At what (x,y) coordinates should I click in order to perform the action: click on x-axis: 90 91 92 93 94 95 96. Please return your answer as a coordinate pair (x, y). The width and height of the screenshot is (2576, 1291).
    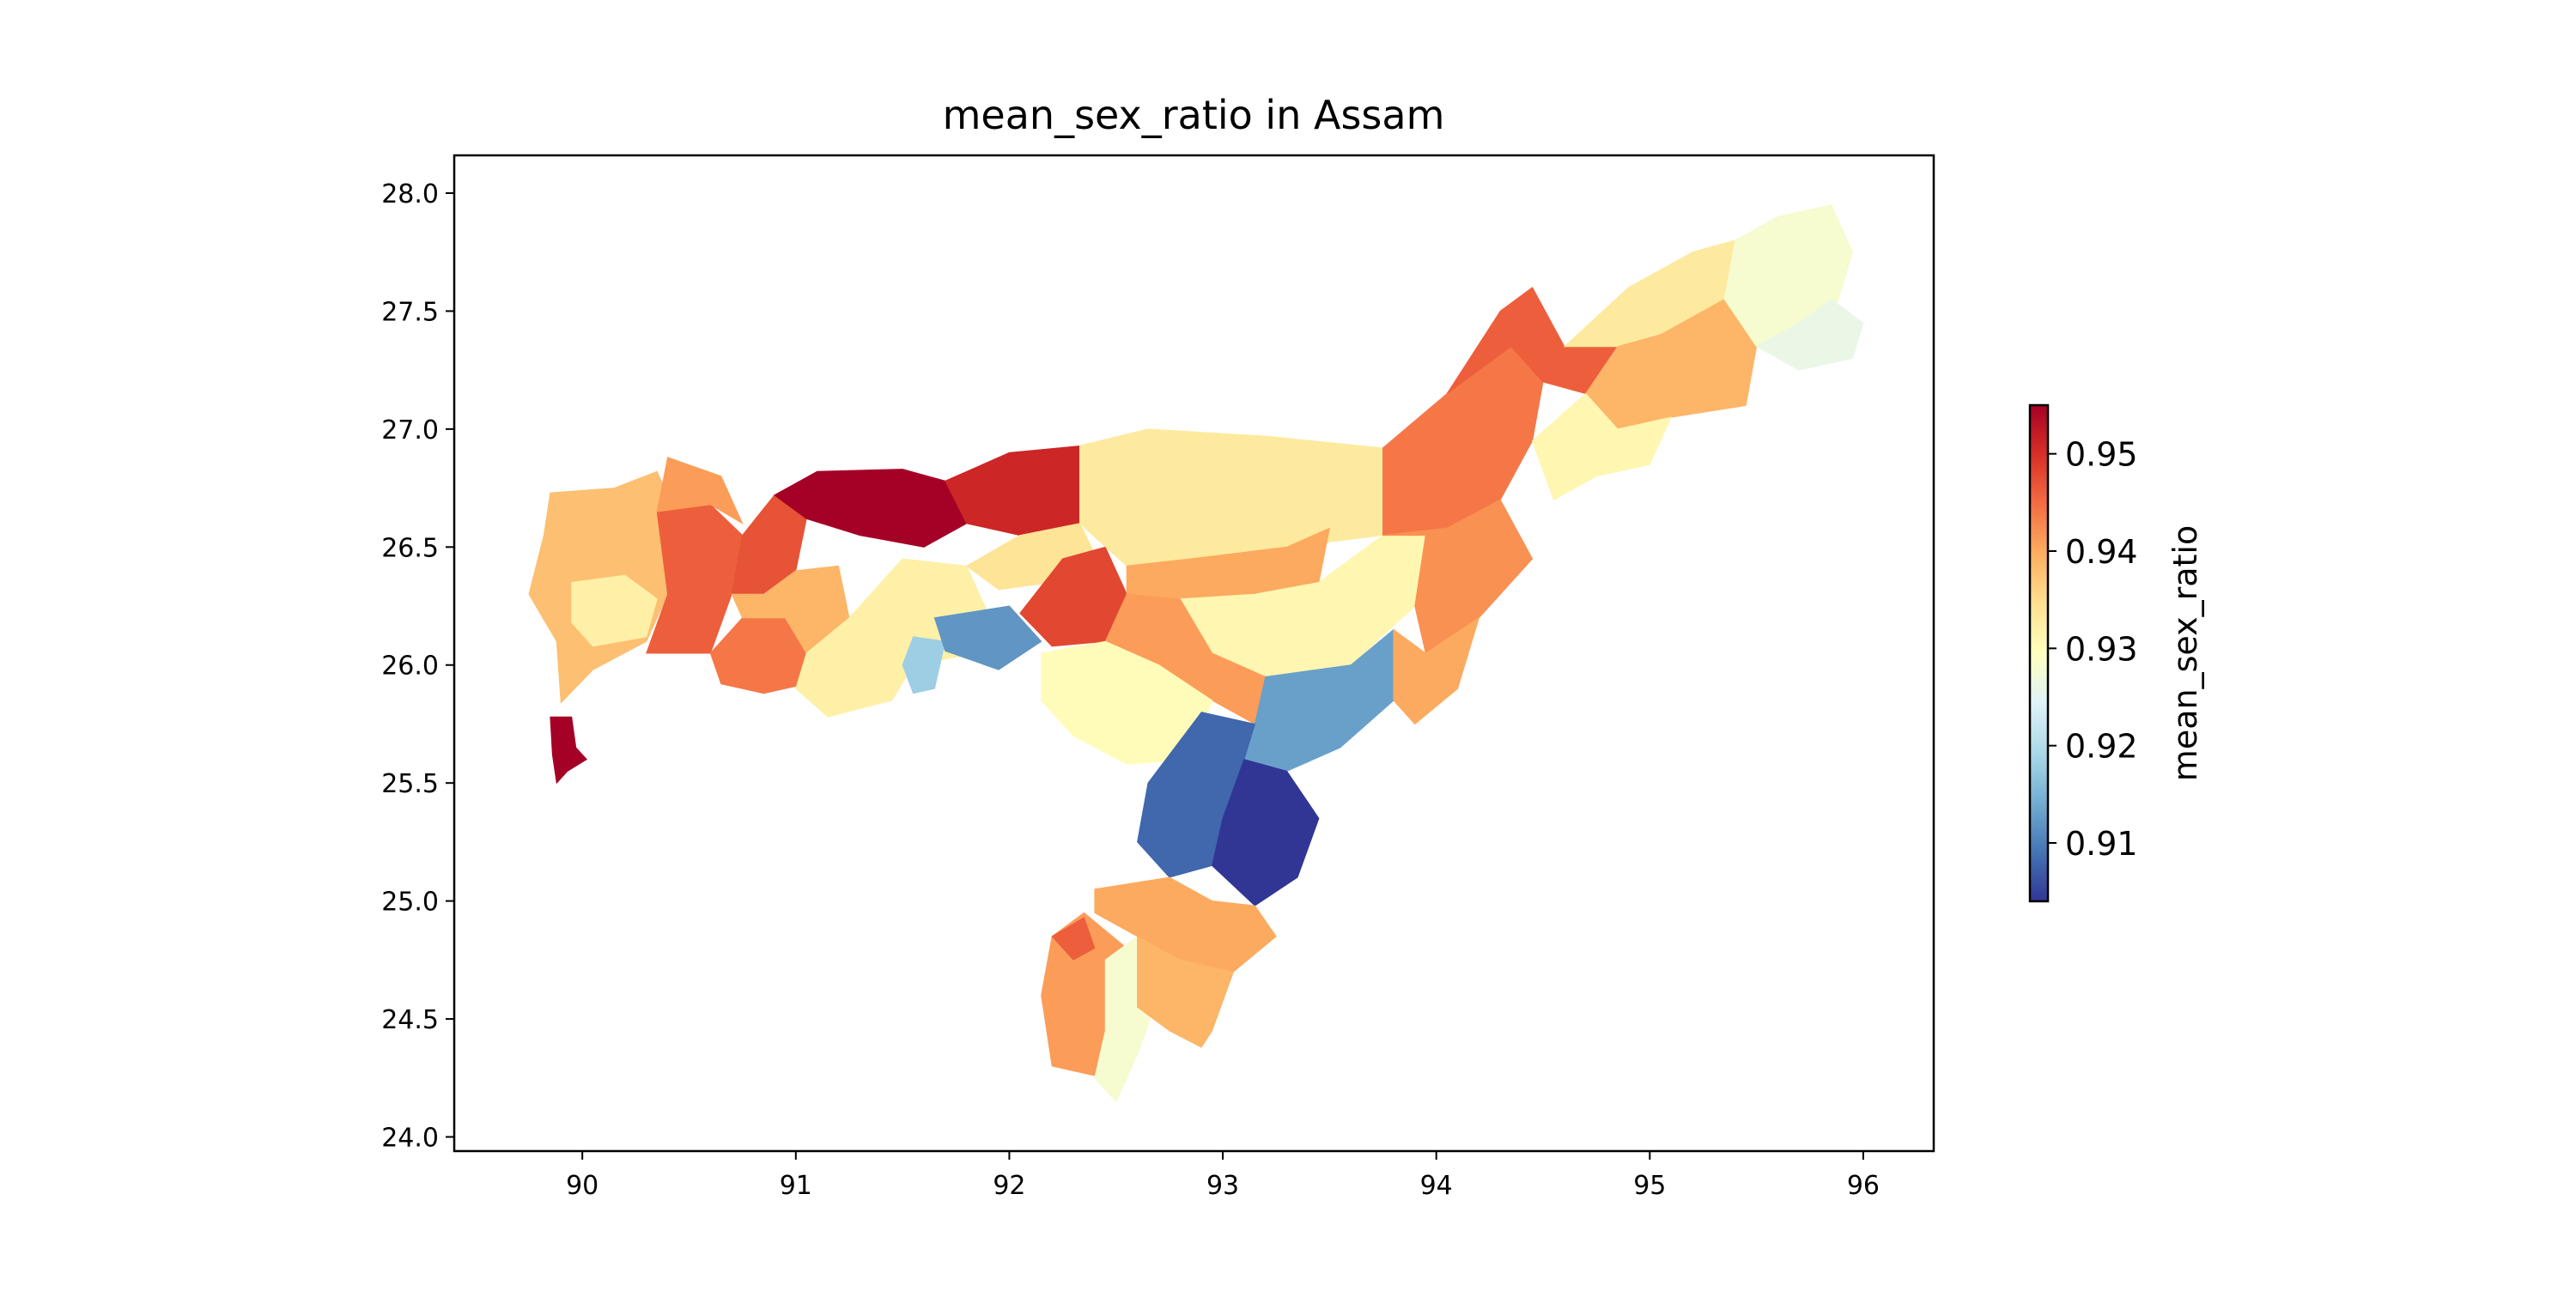
    Looking at the image, I should click on (1223, 1176).